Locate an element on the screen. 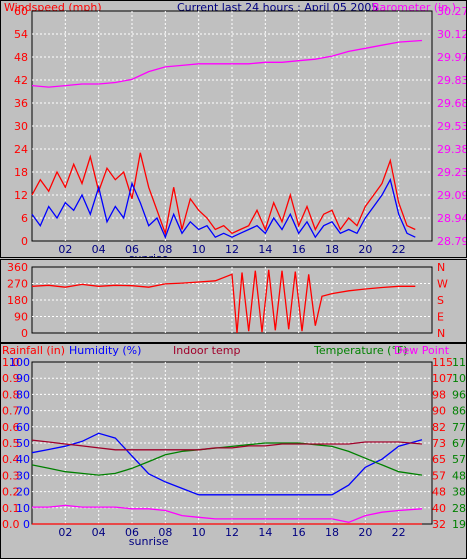  windspeed-tick: 48 is located at coordinates (21, 57).